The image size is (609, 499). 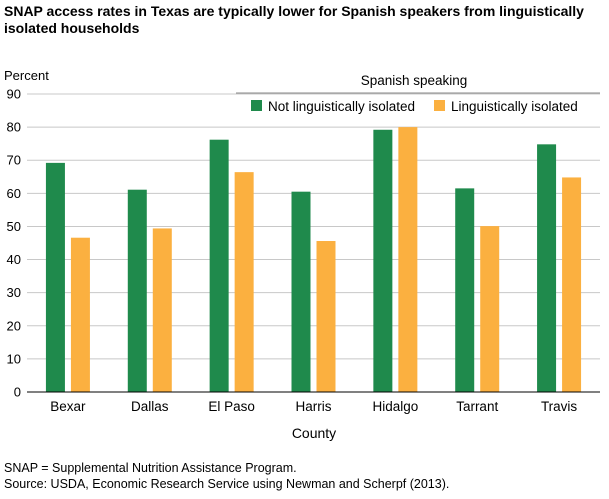 I want to click on x-tick-label: Travis, so click(x=559, y=406).